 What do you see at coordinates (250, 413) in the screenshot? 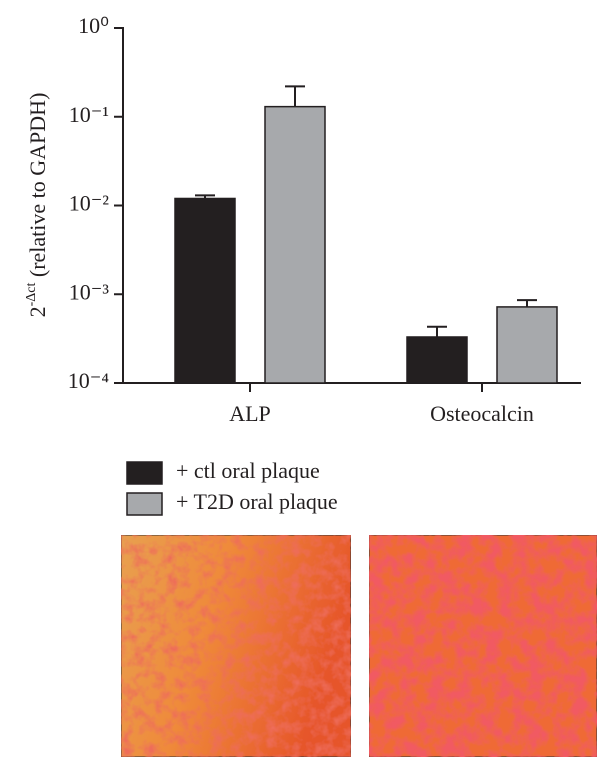
I see `x-tick-label: ALP` at bounding box center [250, 413].